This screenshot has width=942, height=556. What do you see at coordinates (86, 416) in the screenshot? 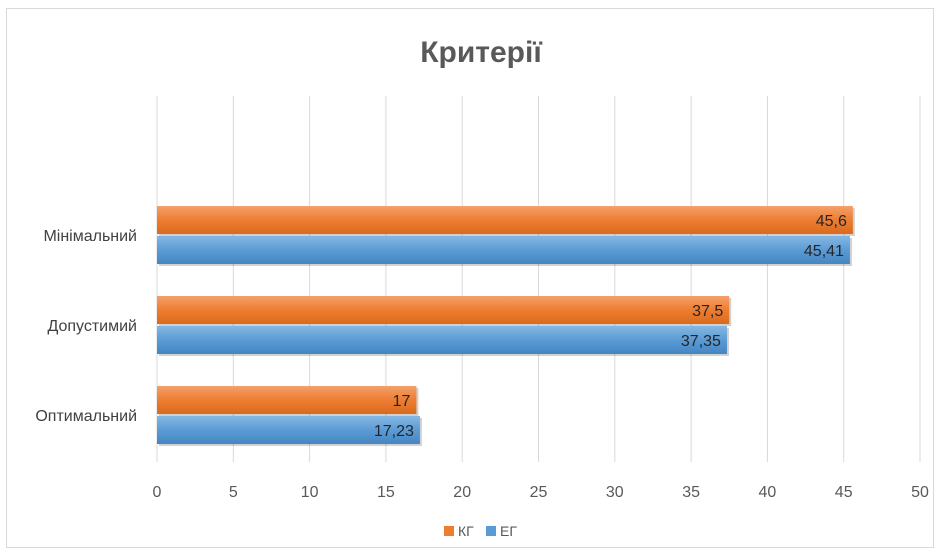
I see `category-label: Оптимальний` at bounding box center [86, 416].